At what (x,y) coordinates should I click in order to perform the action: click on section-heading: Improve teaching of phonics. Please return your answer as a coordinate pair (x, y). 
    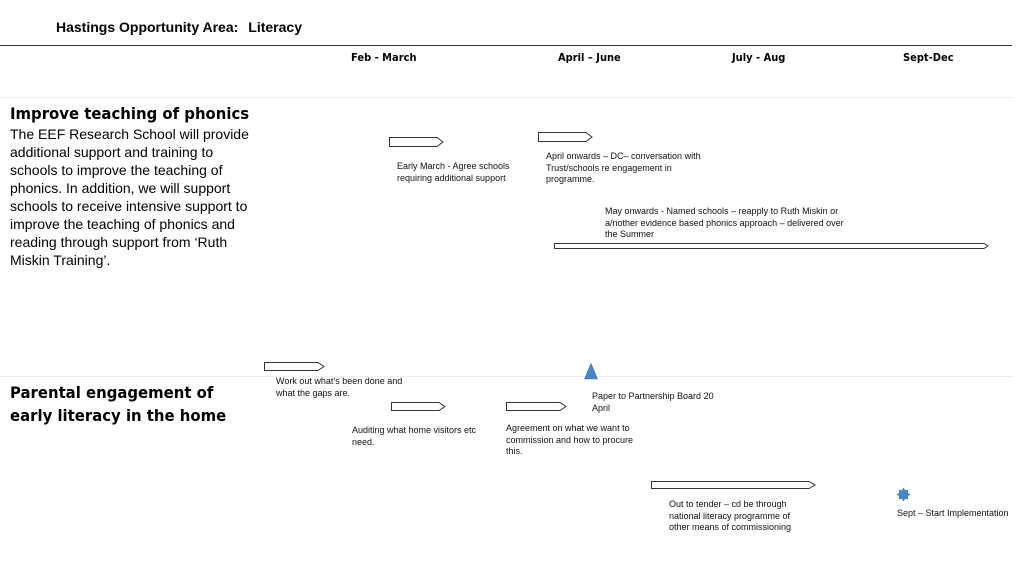
    Looking at the image, I should click on (130, 113).